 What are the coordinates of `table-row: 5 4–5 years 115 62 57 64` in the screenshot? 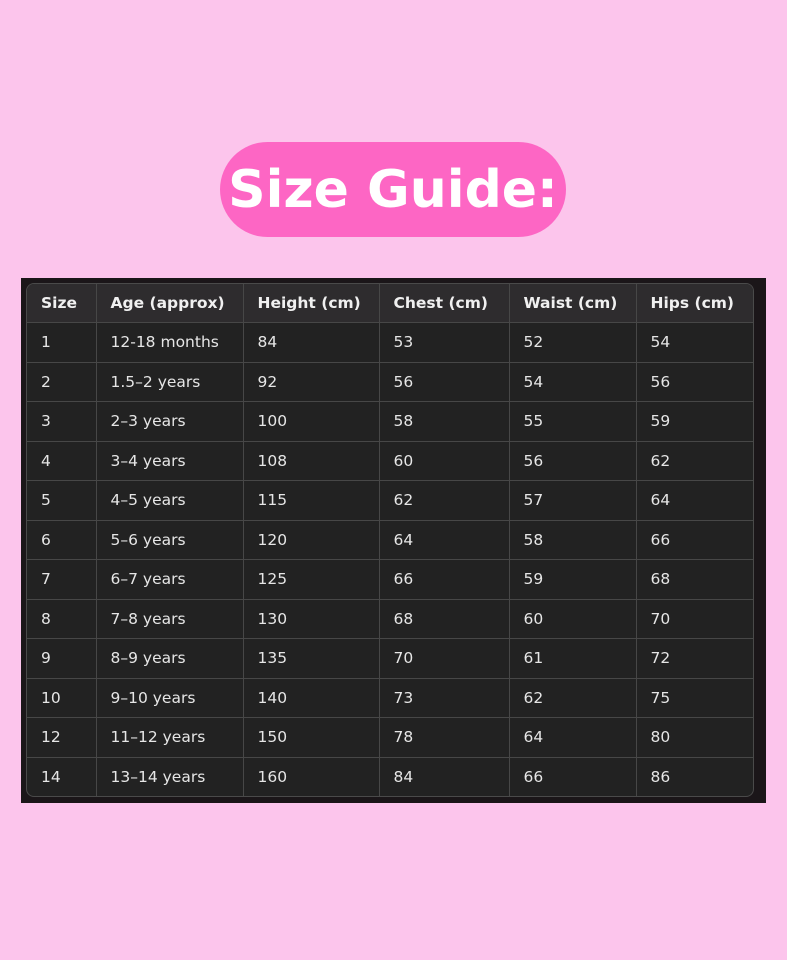 It's located at (390, 500).